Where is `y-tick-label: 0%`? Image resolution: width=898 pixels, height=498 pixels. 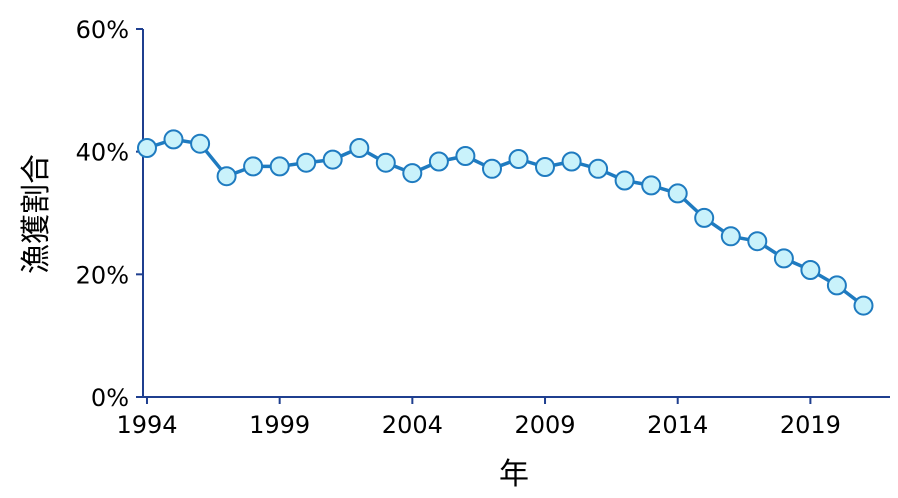 y-tick-label: 0% is located at coordinates (110, 398).